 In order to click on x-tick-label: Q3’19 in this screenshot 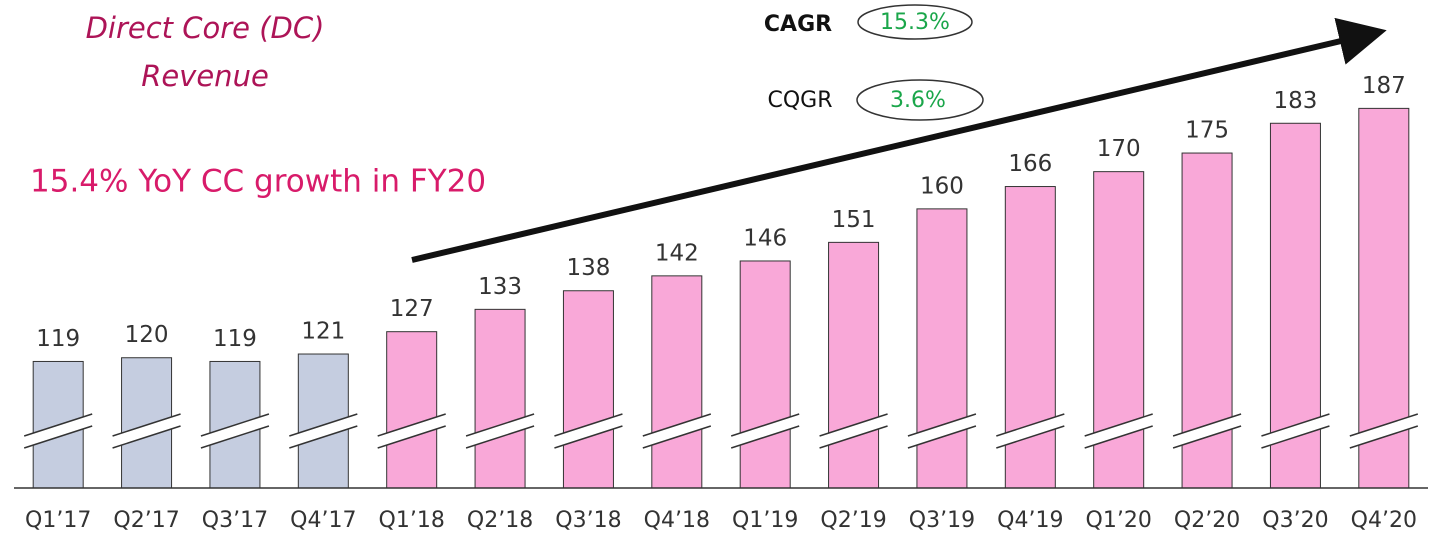, I will do `click(942, 520)`.